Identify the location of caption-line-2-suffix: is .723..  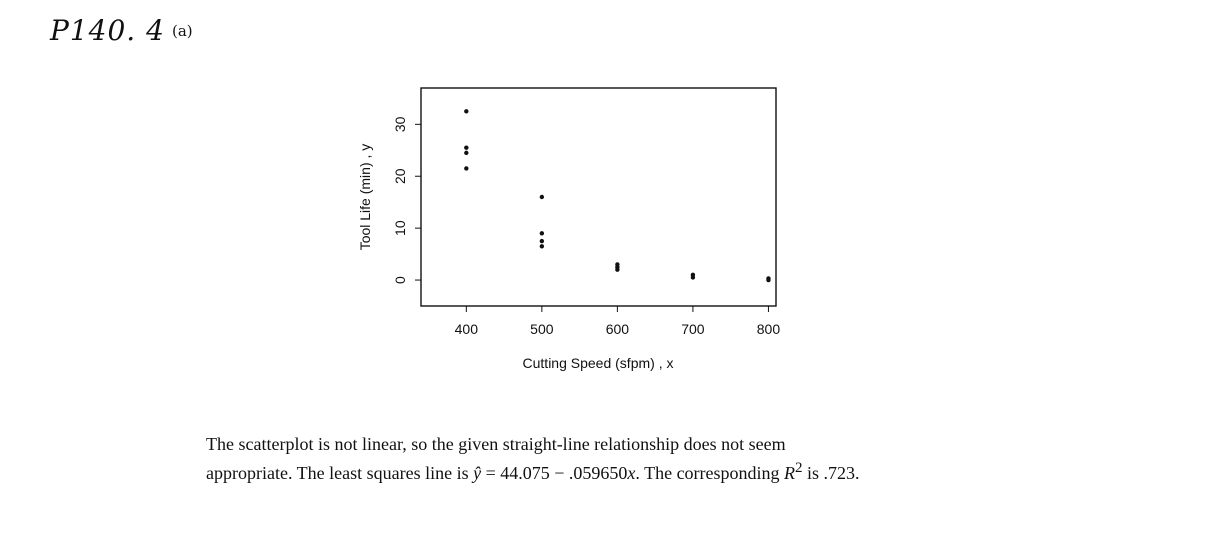
(831, 473).